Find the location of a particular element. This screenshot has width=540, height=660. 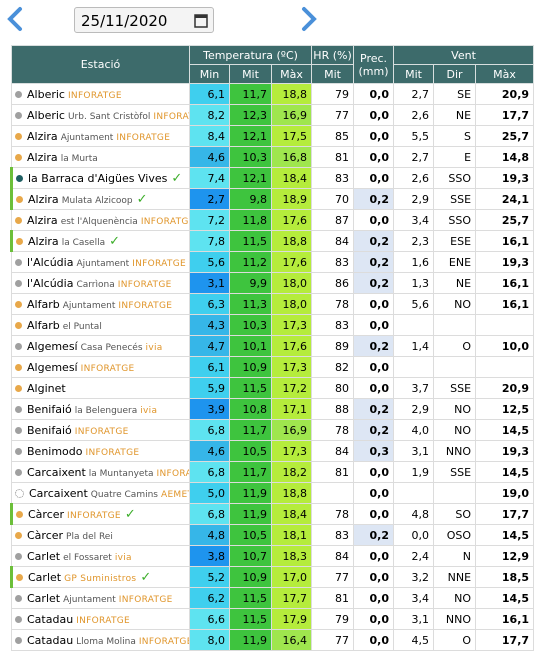

station-cell: Algemesí INFORATGE is located at coordinates (100, 367).